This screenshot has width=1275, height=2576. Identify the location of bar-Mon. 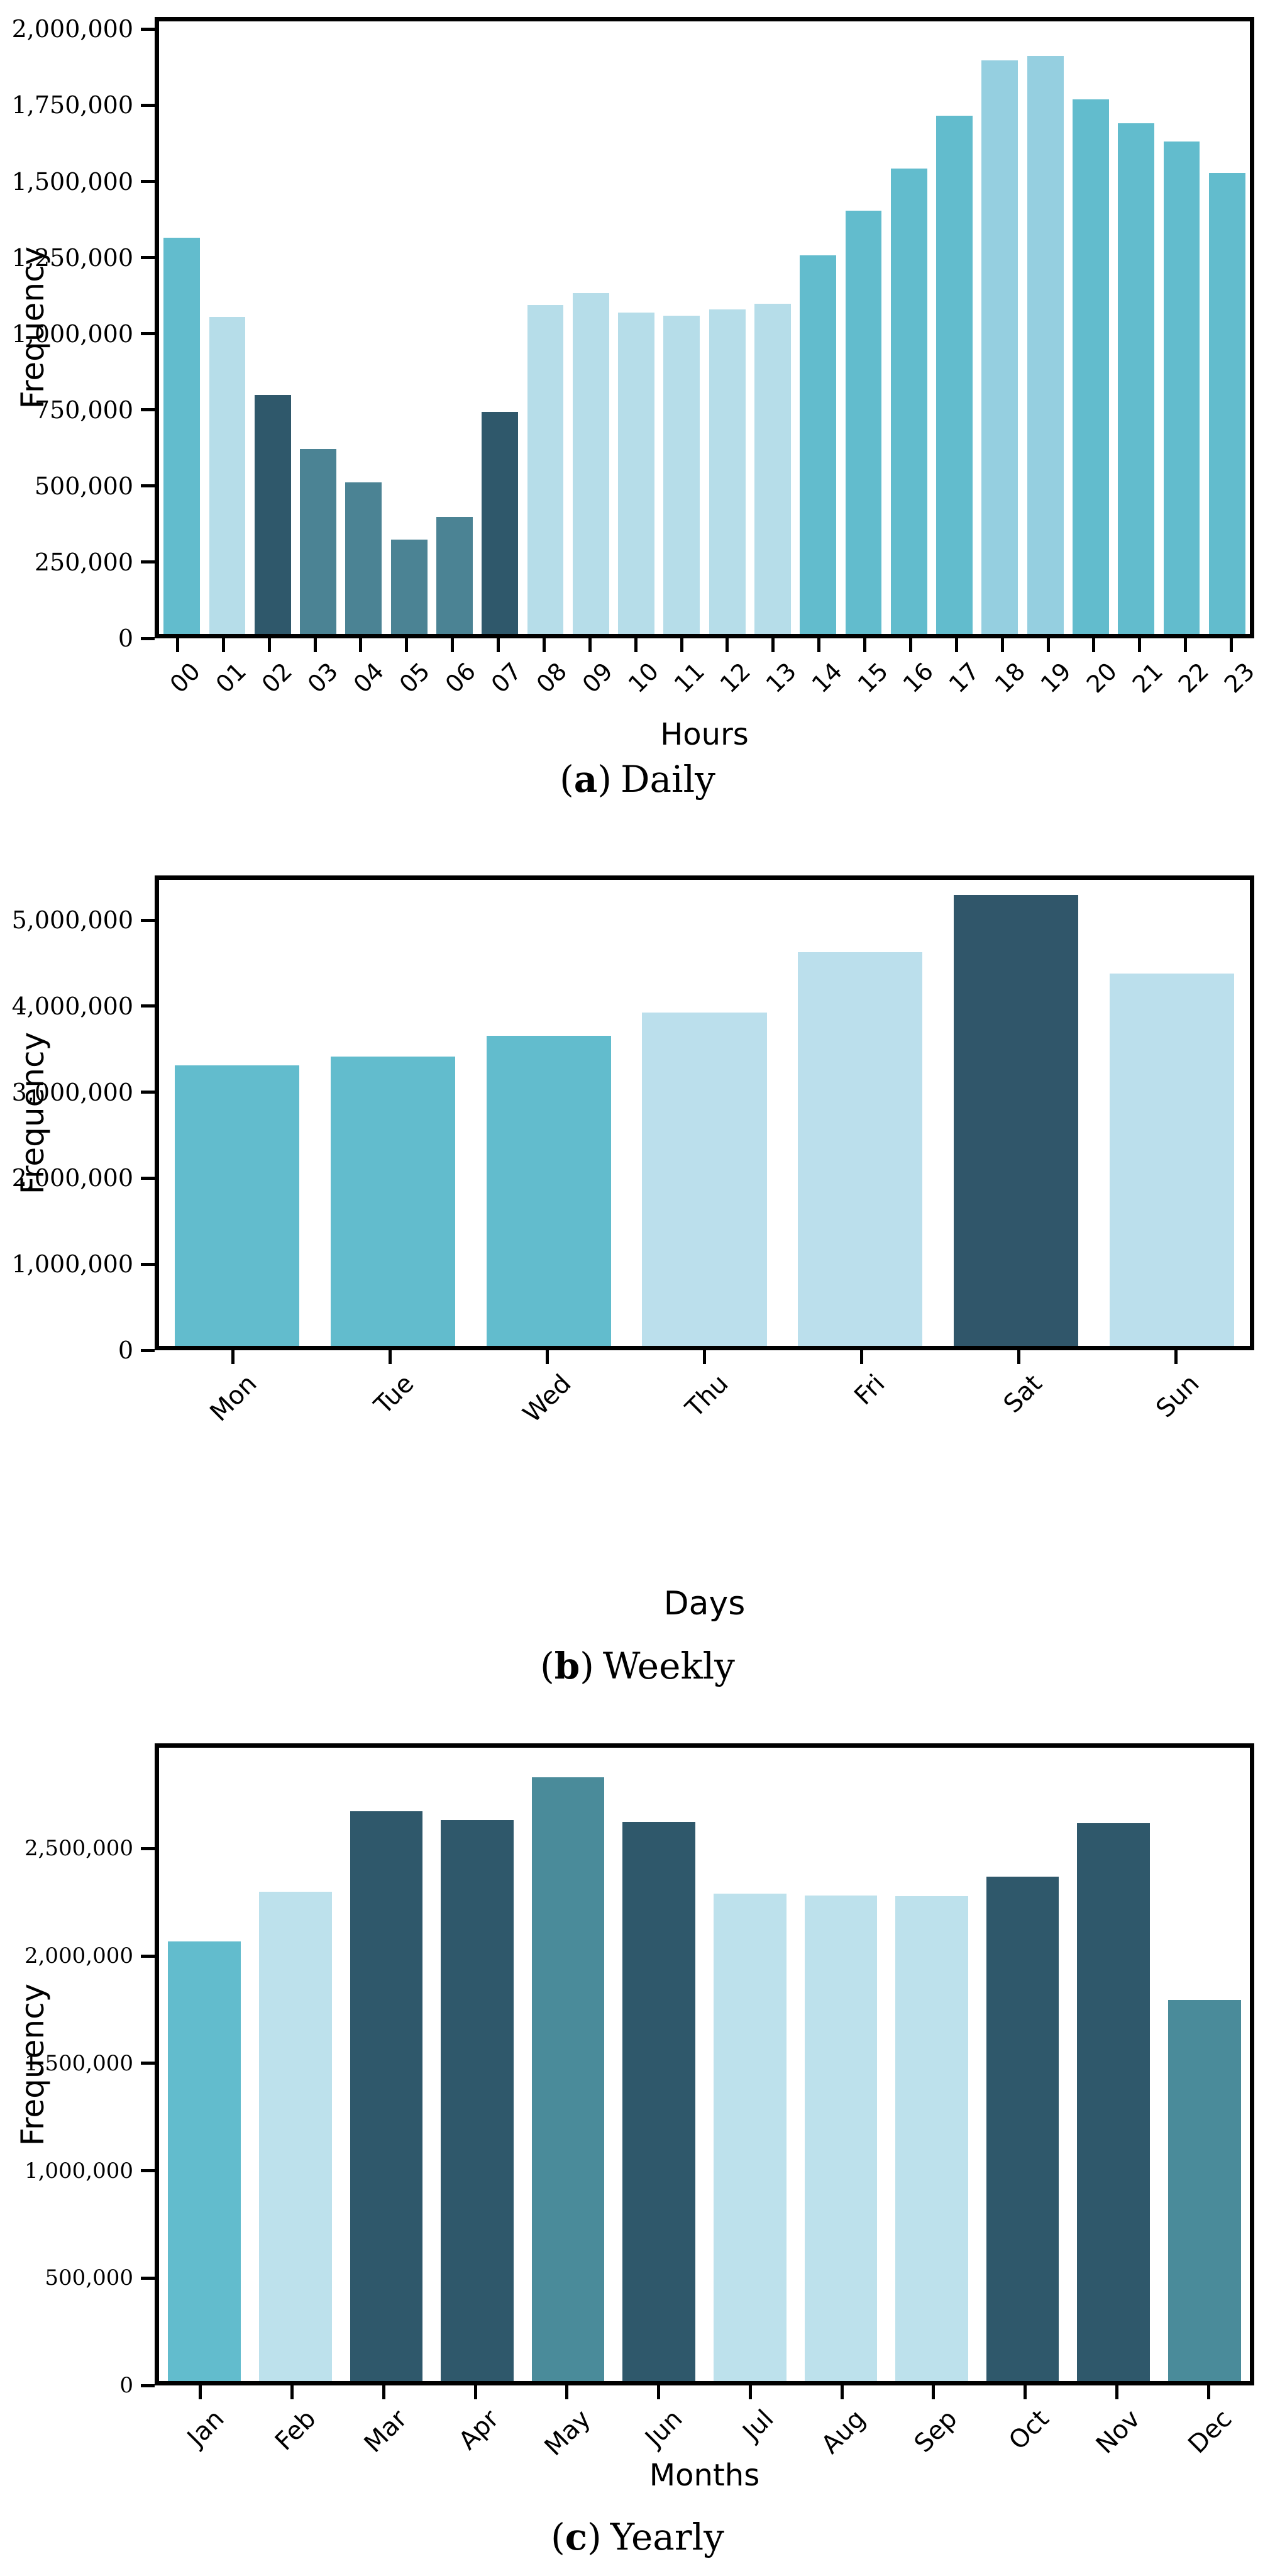
(237, 1205).